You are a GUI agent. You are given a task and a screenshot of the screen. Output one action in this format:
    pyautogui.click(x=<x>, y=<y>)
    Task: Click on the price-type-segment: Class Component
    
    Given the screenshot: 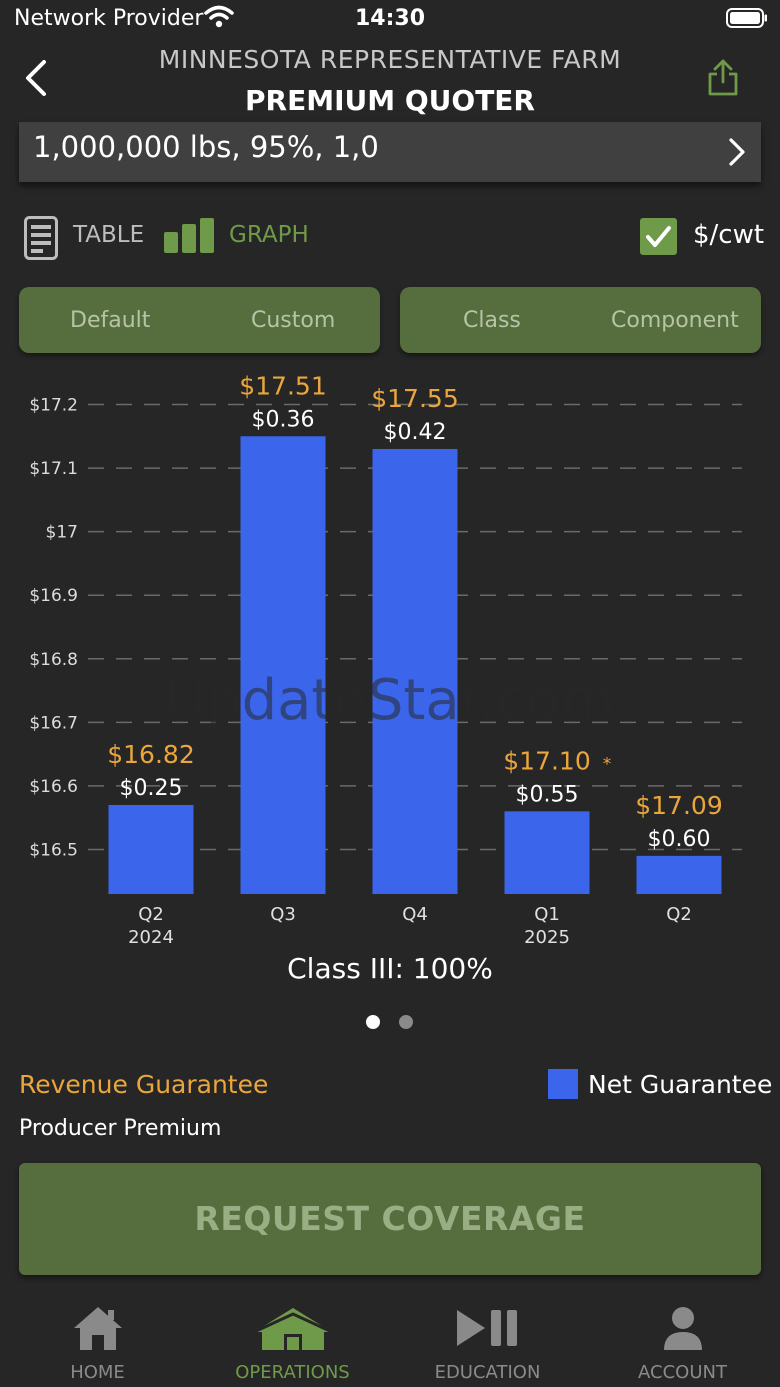 What is the action you would take?
    pyautogui.click(x=580, y=320)
    